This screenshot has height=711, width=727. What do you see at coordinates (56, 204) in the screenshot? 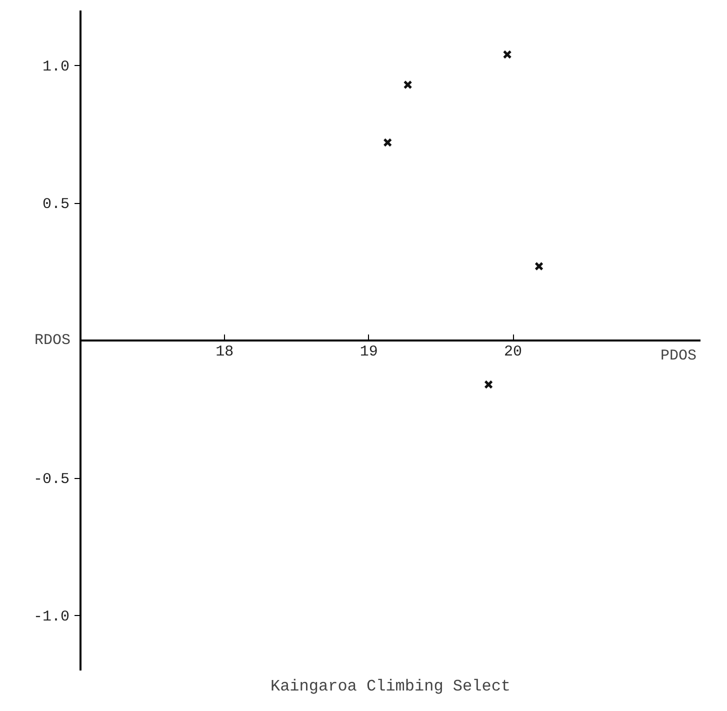
I see `y-tick-label: 0.5` at bounding box center [56, 204].